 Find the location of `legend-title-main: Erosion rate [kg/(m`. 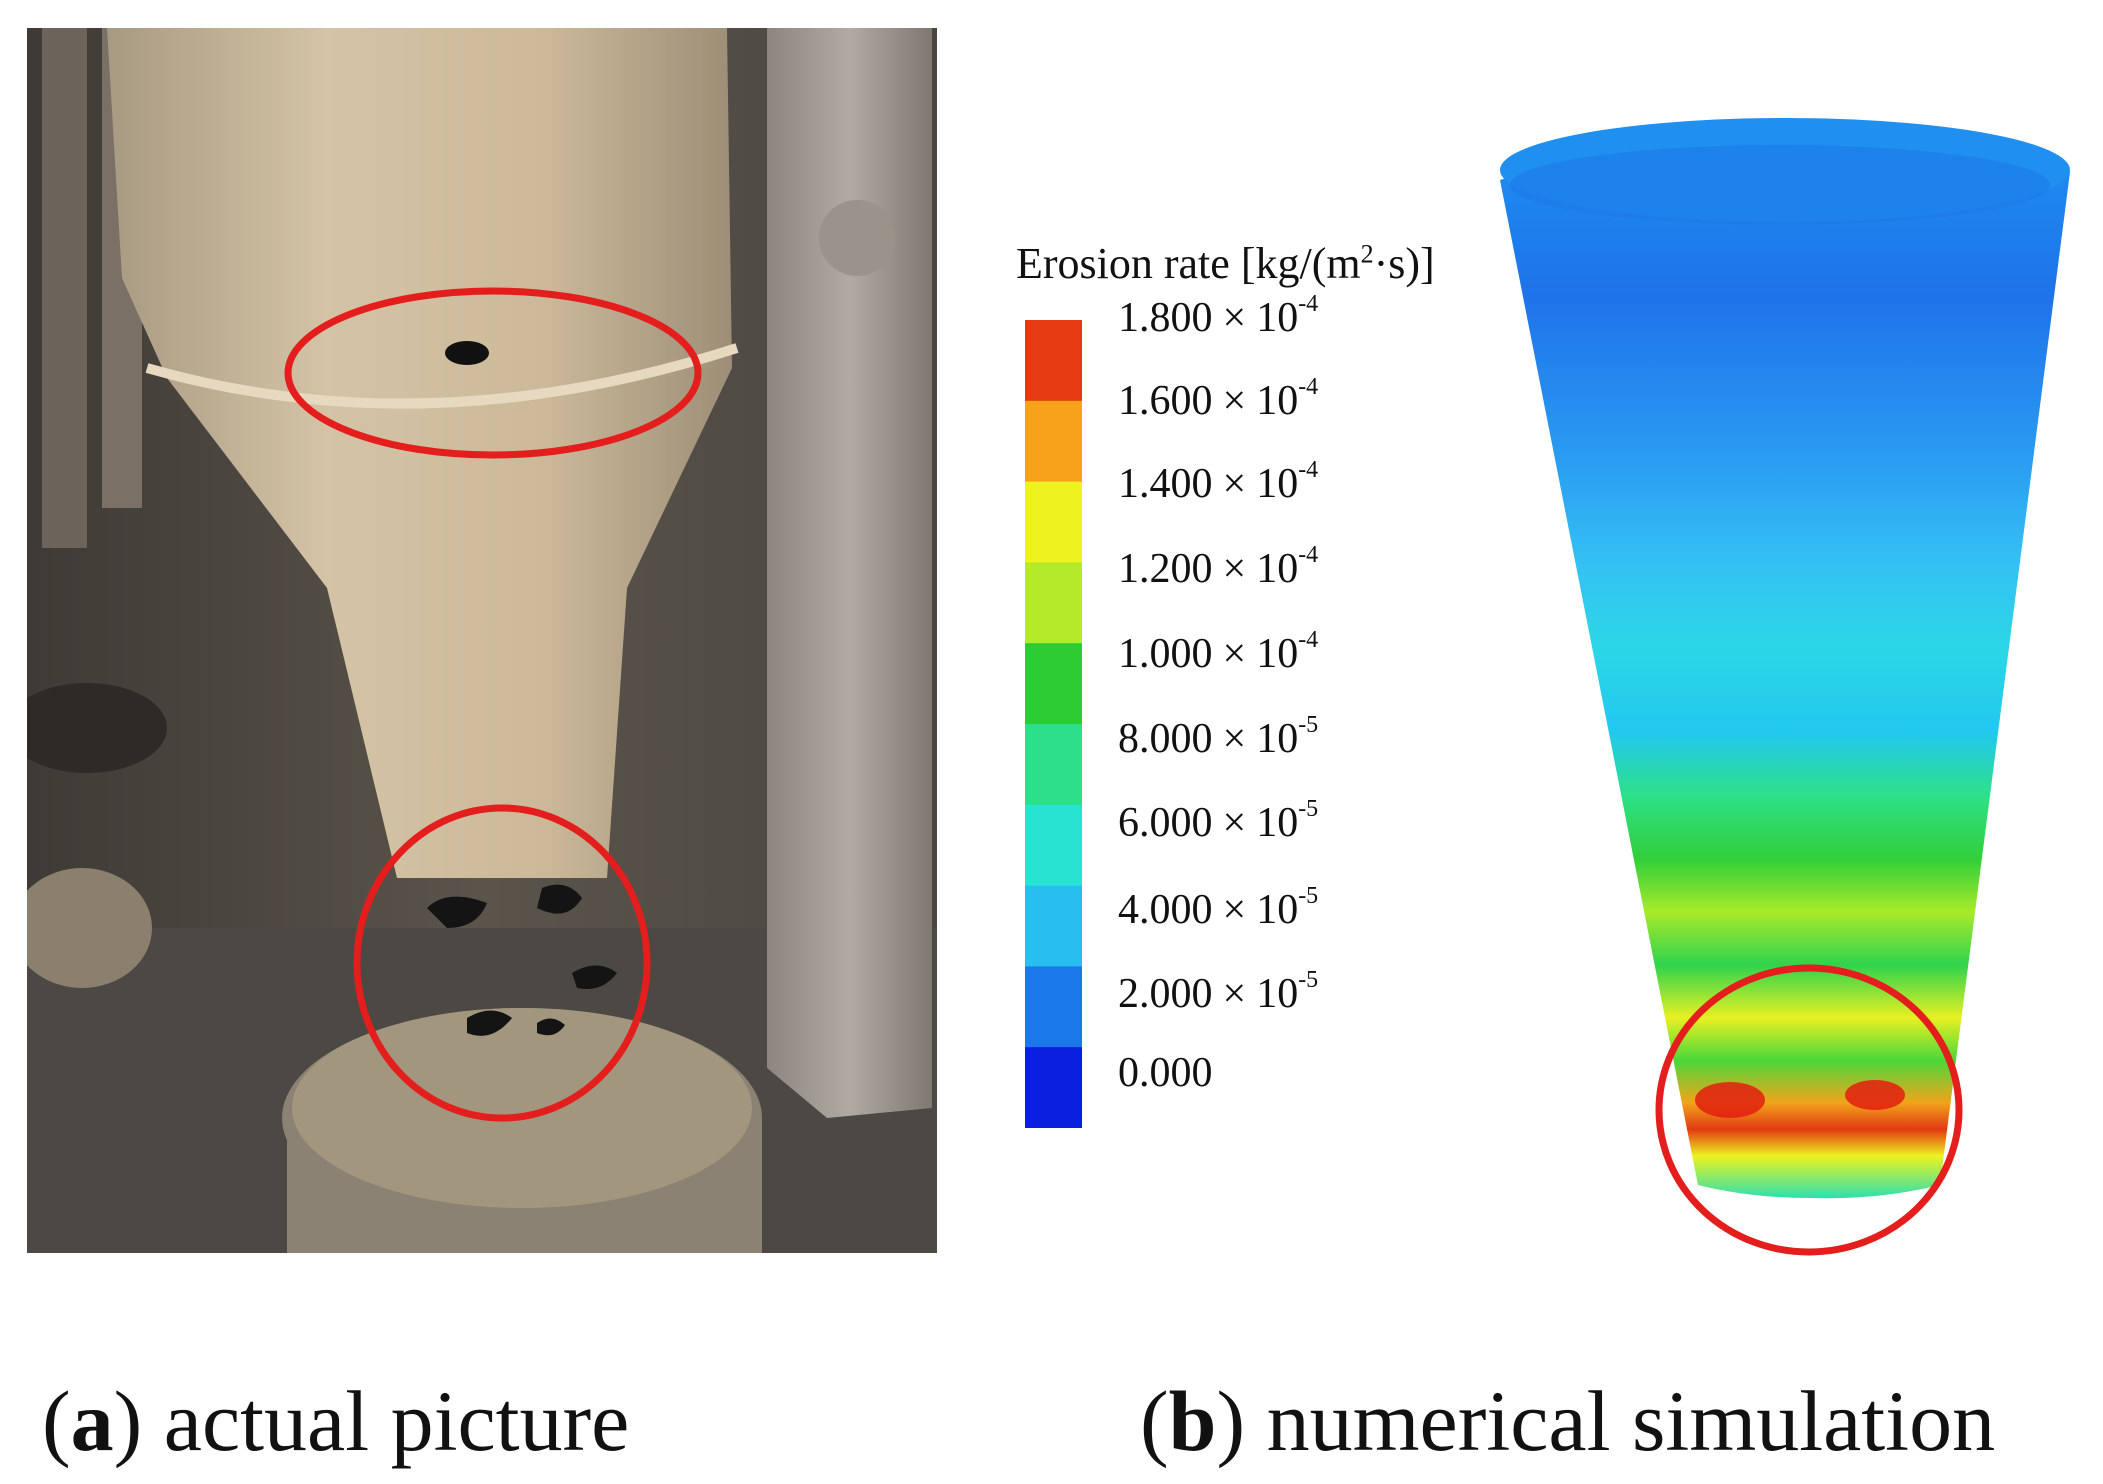

legend-title-main: Erosion rate [kg/(m is located at coordinates (1188, 263).